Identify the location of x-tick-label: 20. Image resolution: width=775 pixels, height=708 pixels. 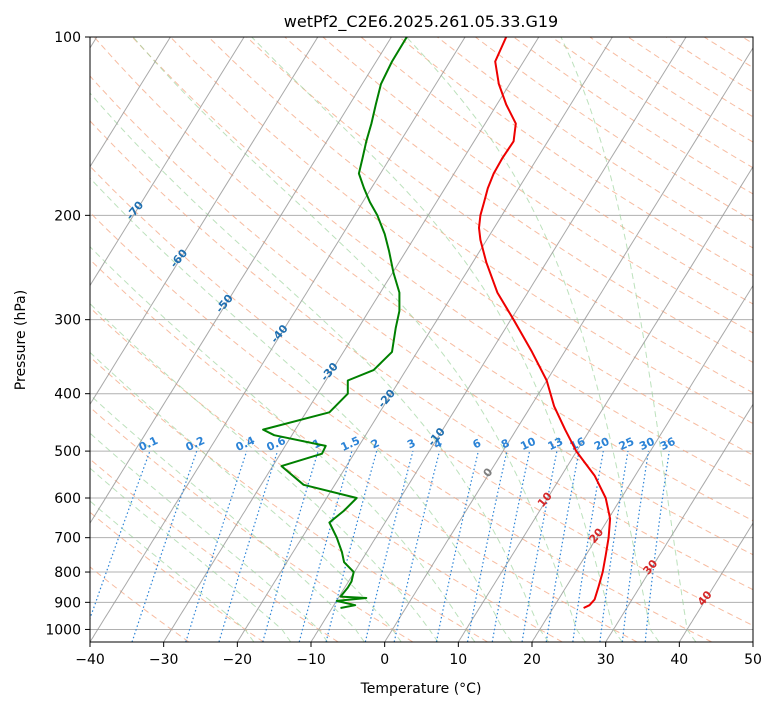
(532, 660).